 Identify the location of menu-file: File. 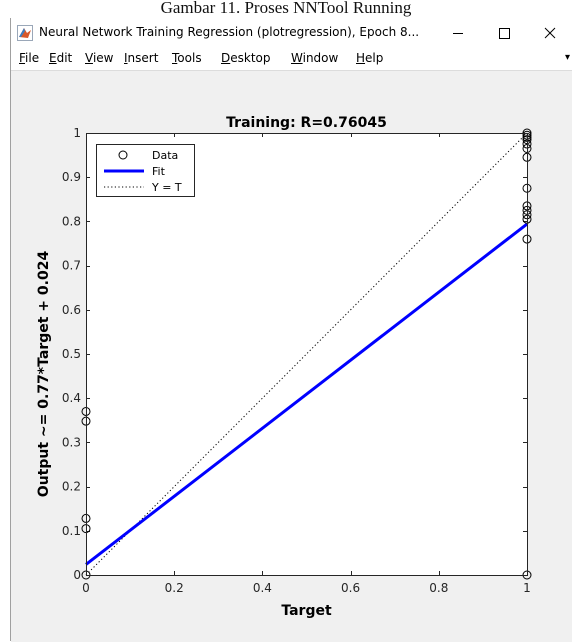
(29, 58).